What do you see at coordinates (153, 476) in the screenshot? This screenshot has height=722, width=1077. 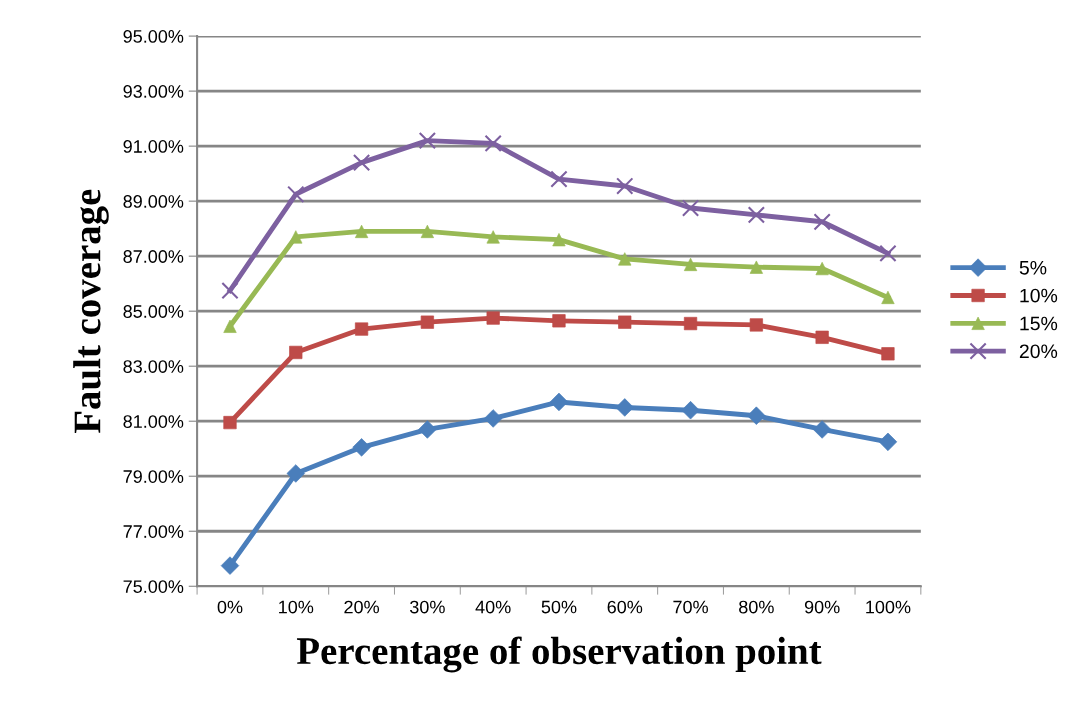 I see `y-tick-label: 79.00%` at bounding box center [153, 476].